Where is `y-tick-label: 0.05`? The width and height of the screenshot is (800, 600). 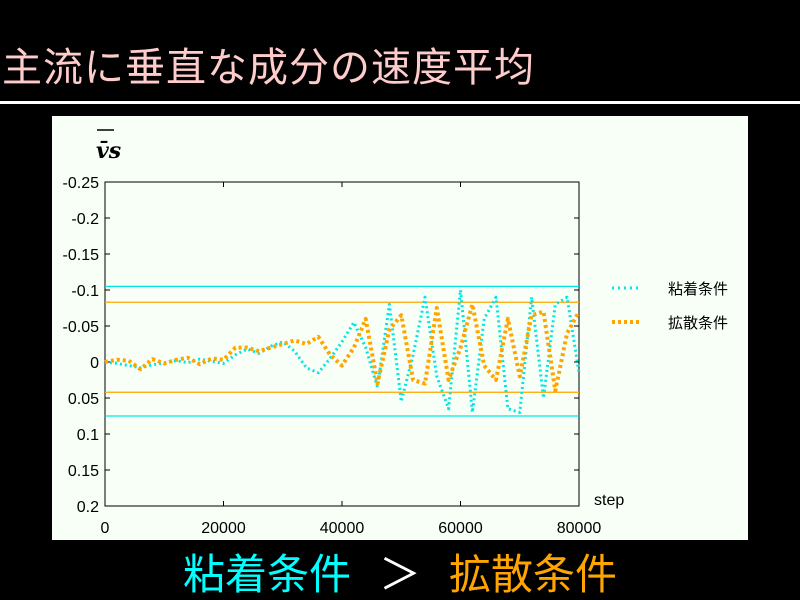
y-tick-label: 0.05 is located at coordinates (83, 399).